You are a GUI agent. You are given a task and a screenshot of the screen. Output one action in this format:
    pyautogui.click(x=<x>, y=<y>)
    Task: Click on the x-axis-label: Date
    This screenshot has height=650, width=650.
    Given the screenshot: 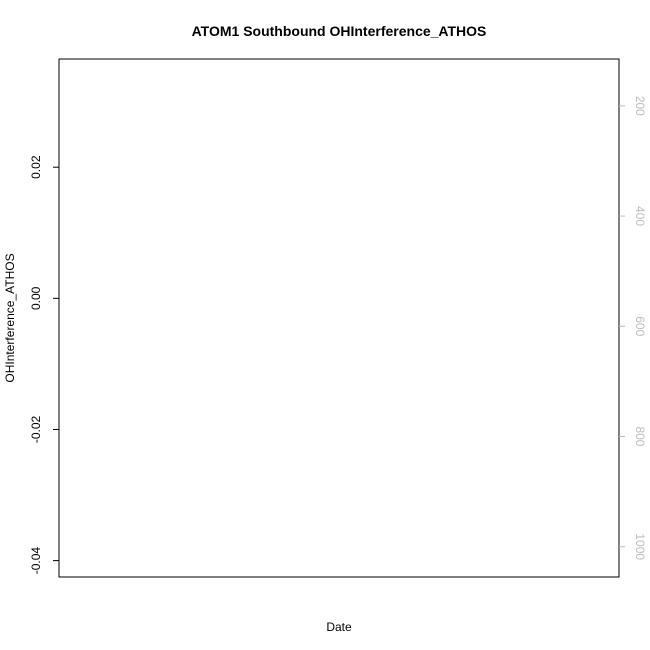 What is the action you would take?
    pyautogui.click(x=339, y=627)
    